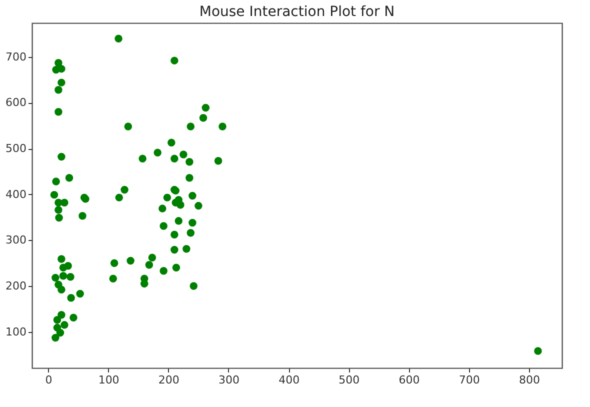  Describe the element at coordinates (169, 380) in the screenshot. I see `x-tick-label: 200` at that location.